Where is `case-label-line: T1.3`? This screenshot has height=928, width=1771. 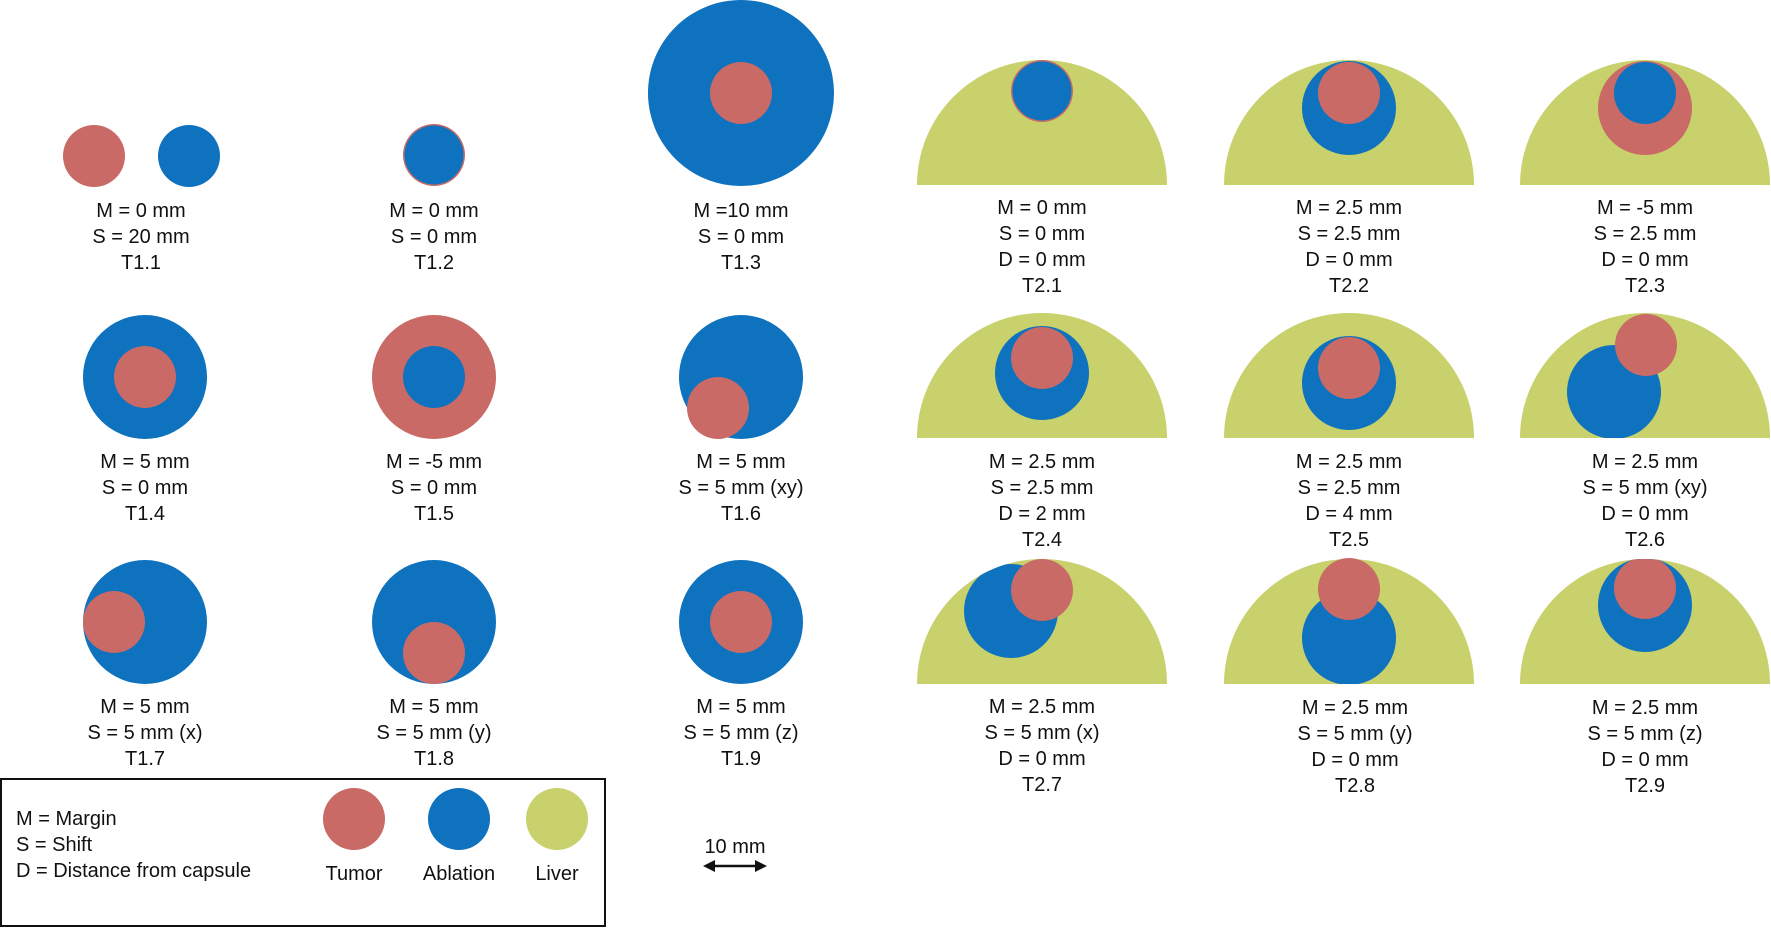
case-label-line: T1.3 is located at coordinates (741, 263).